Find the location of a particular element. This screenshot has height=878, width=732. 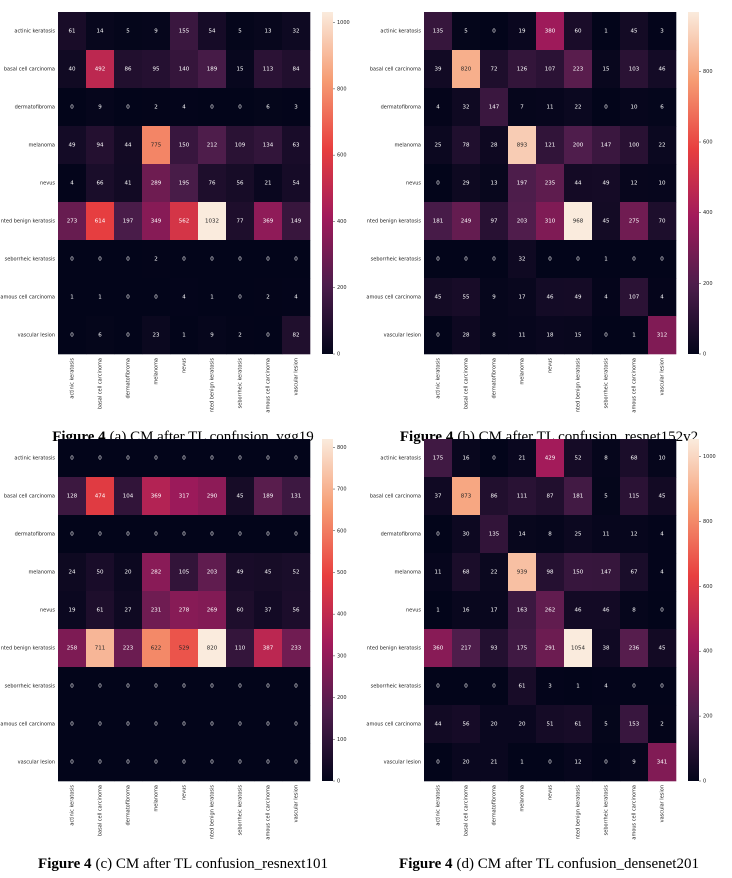

y-tick-label: amous cell carcinoma is located at coordinates (393, 725).